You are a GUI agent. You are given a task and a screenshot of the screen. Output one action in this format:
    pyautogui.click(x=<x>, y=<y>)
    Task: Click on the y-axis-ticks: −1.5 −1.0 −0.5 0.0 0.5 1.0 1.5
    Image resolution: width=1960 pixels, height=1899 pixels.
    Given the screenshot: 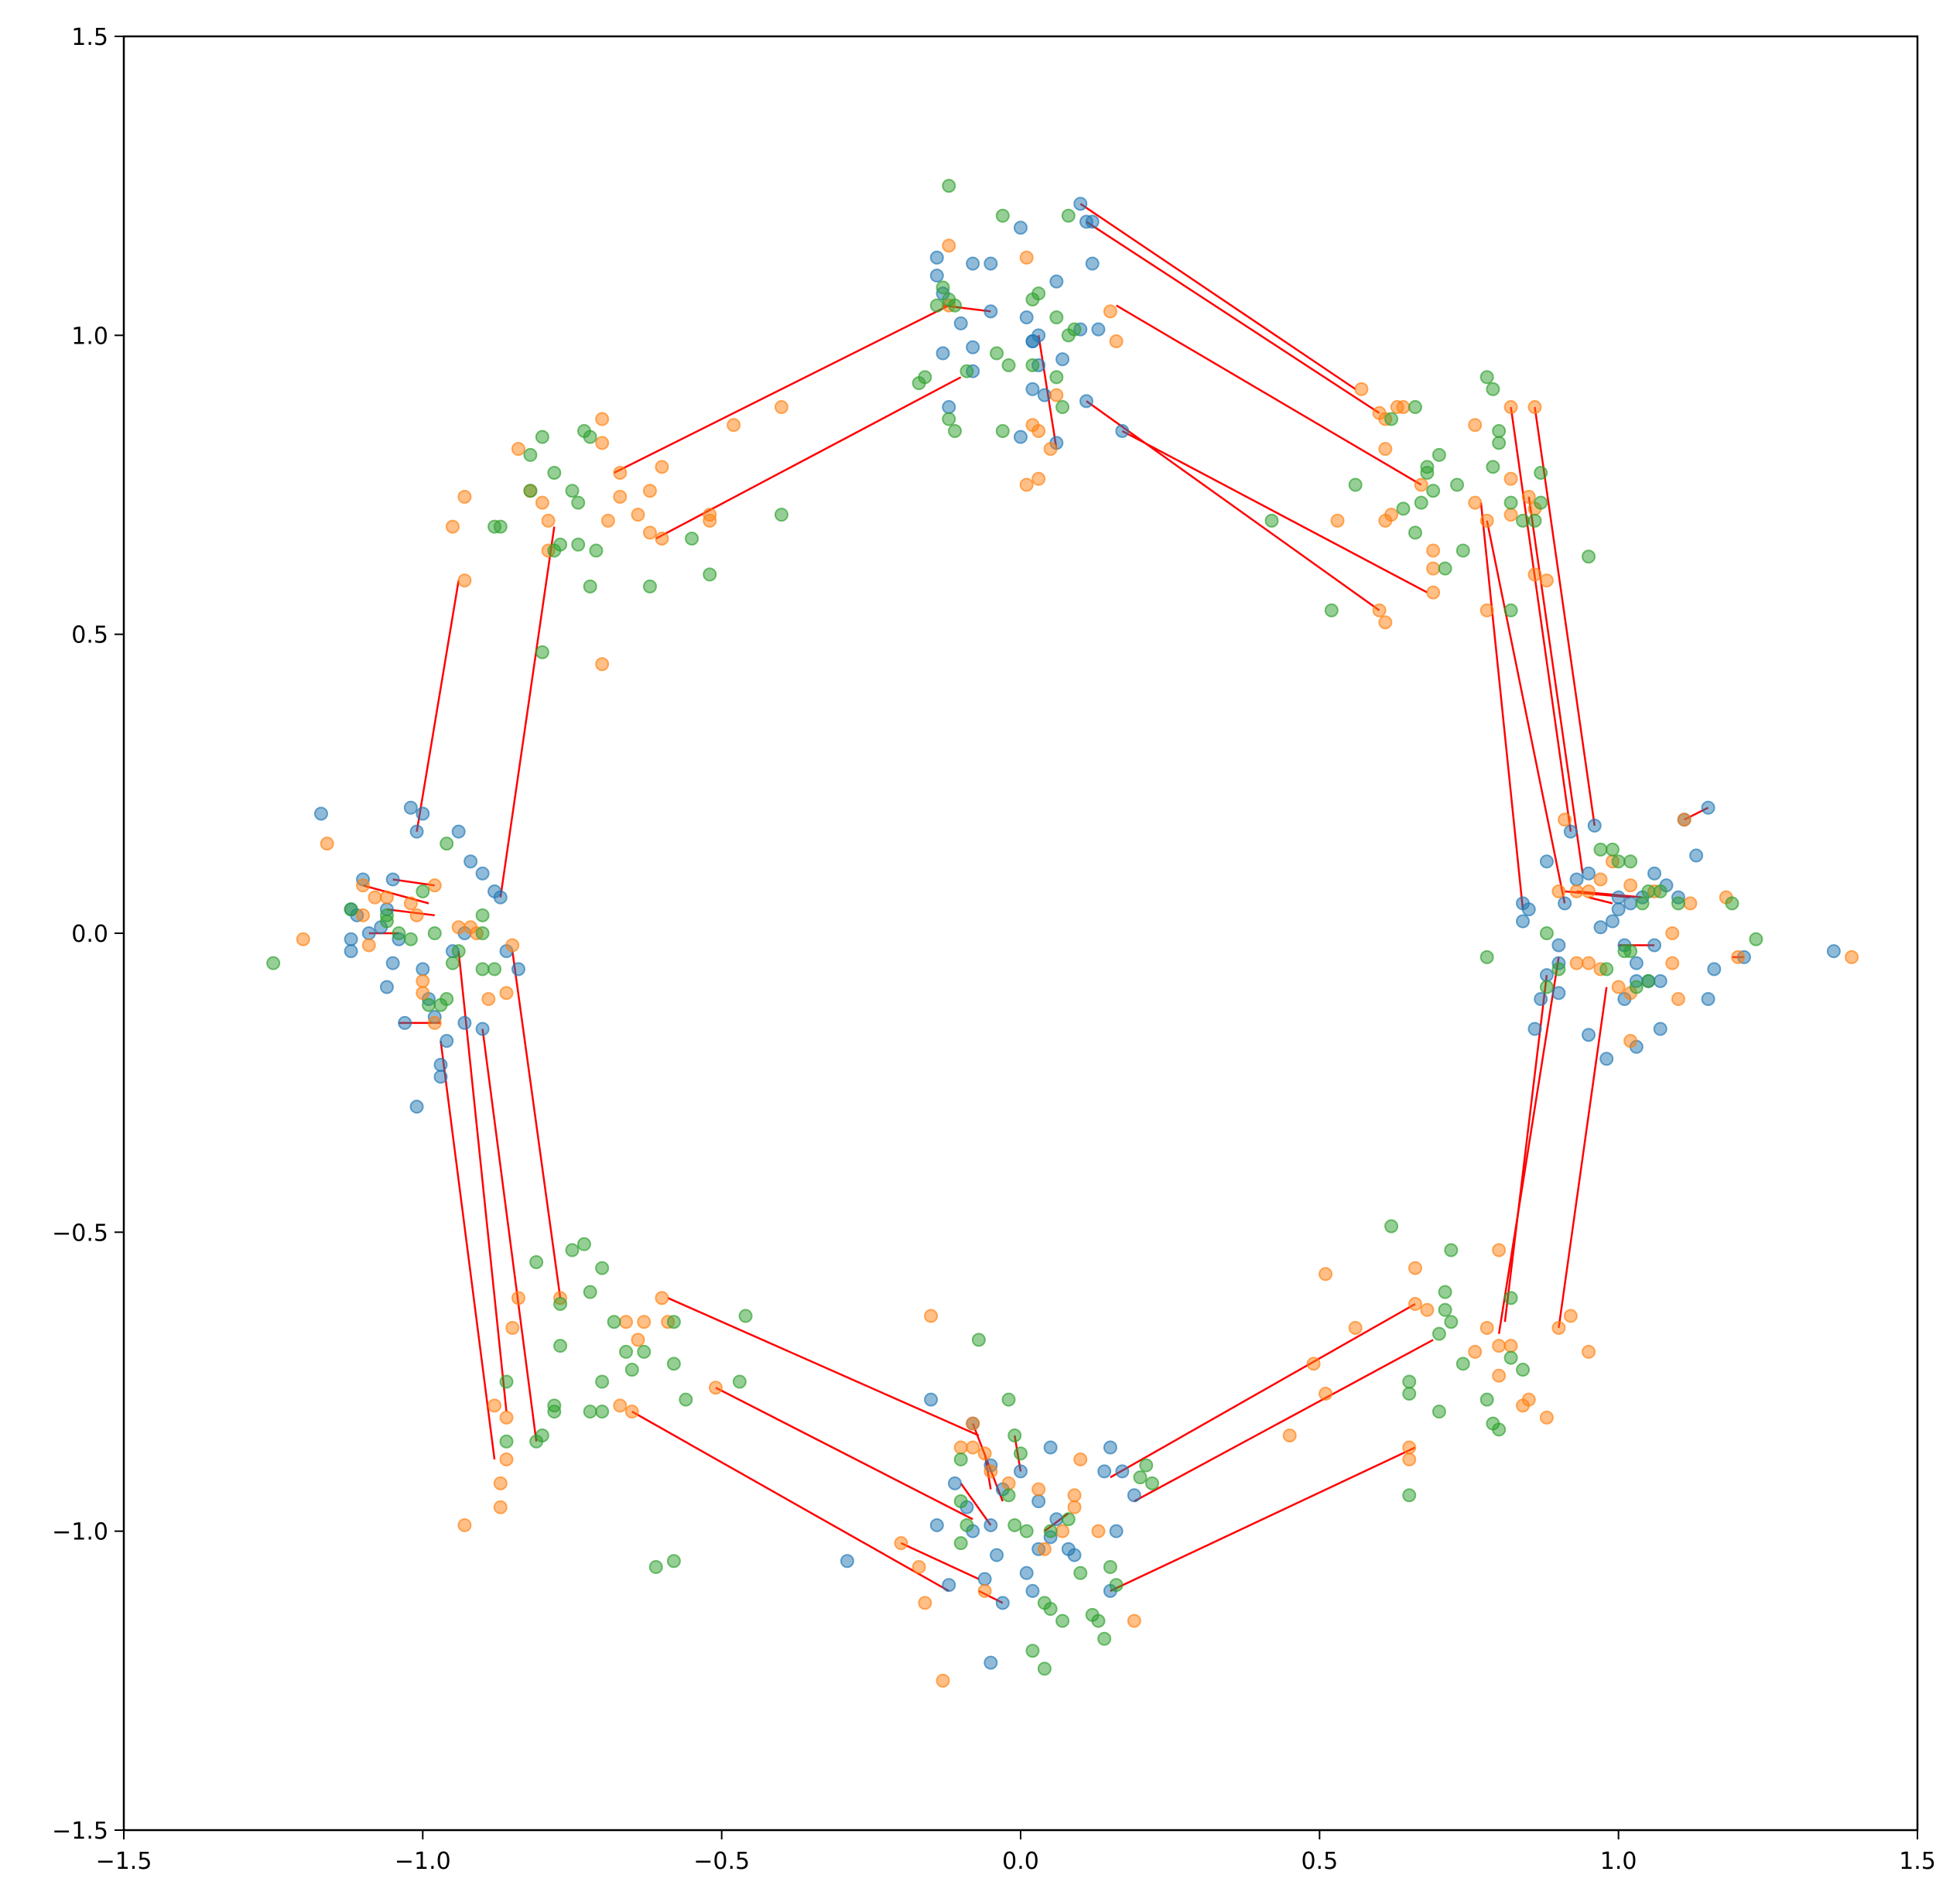 What is the action you would take?
    pyautogui.click(x=88, y=935)
    